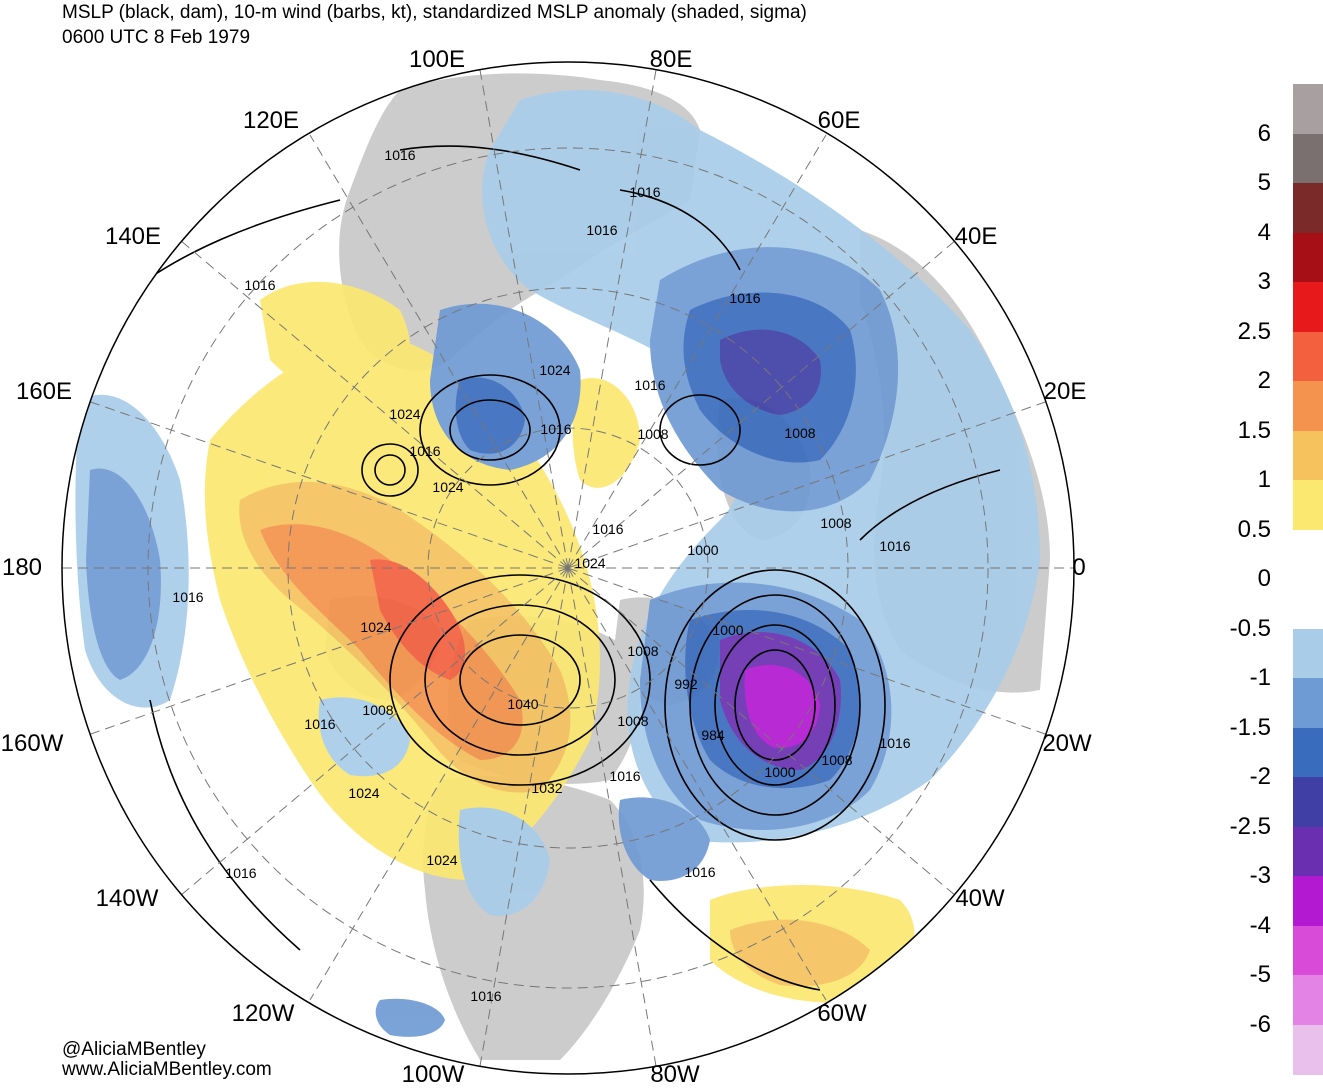 The height and width of the screenshot is (1089, 1323). Describe the element at coordinates (839, 120) in the screenshot. I see `lon-label-60e: 60E` at that location.